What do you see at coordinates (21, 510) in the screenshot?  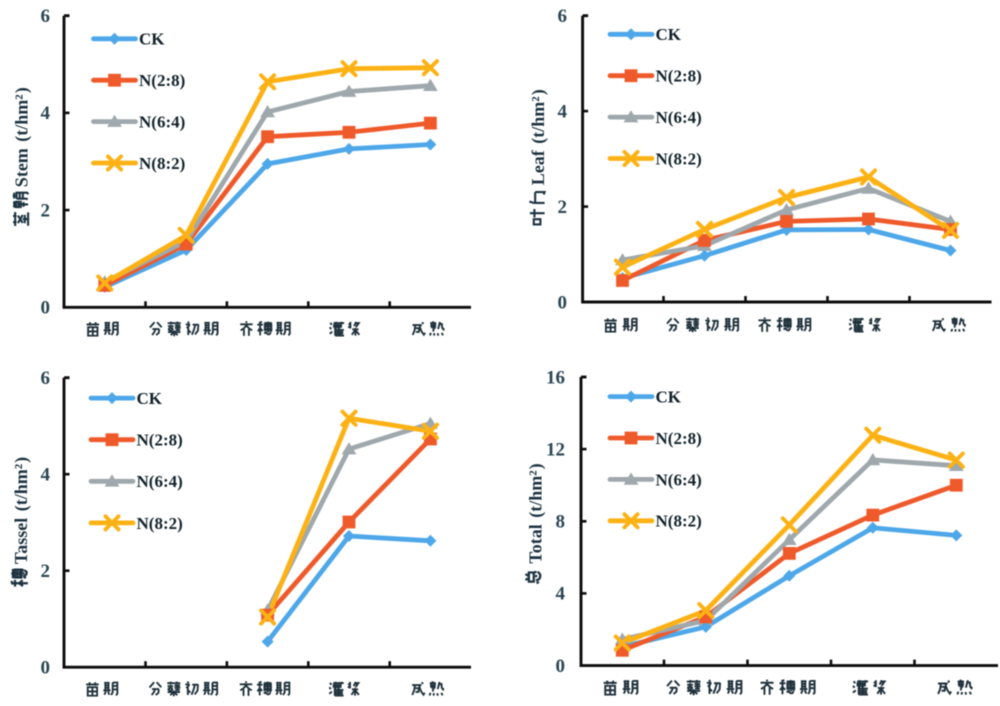 I see `svg-text: Tassel (t/hm²)` at bounding box center [21, 510].